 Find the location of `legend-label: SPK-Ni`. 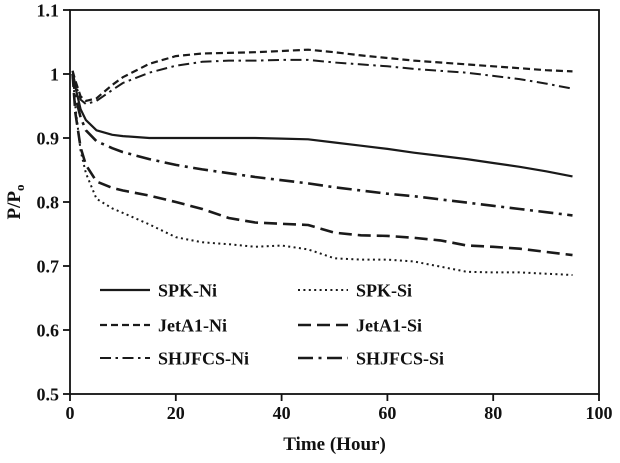

legend-label: SPK-Ni is located at coordinates (187, 290).